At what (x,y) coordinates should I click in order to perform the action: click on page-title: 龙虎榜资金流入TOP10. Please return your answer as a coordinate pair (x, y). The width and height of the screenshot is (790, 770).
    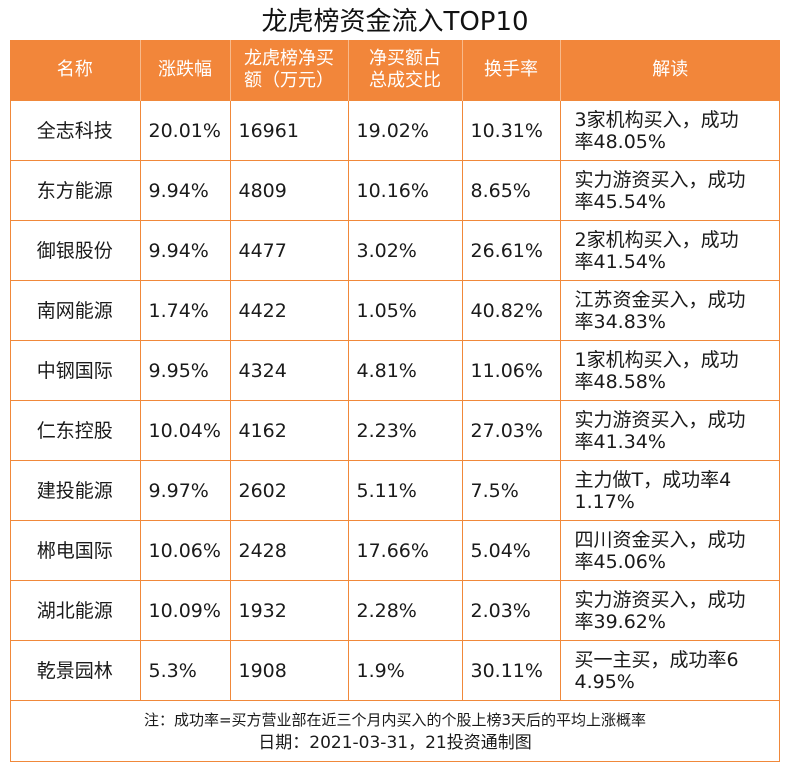
    Looking at the image, I should click on (395, 22).